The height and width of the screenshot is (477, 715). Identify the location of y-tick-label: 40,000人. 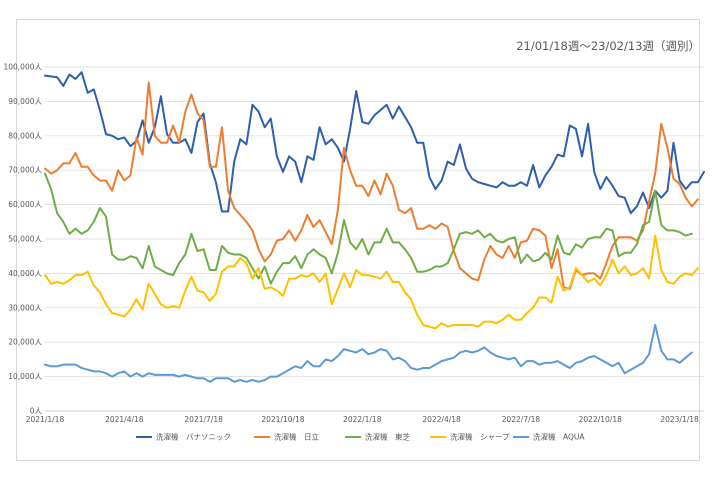
(25, 273).